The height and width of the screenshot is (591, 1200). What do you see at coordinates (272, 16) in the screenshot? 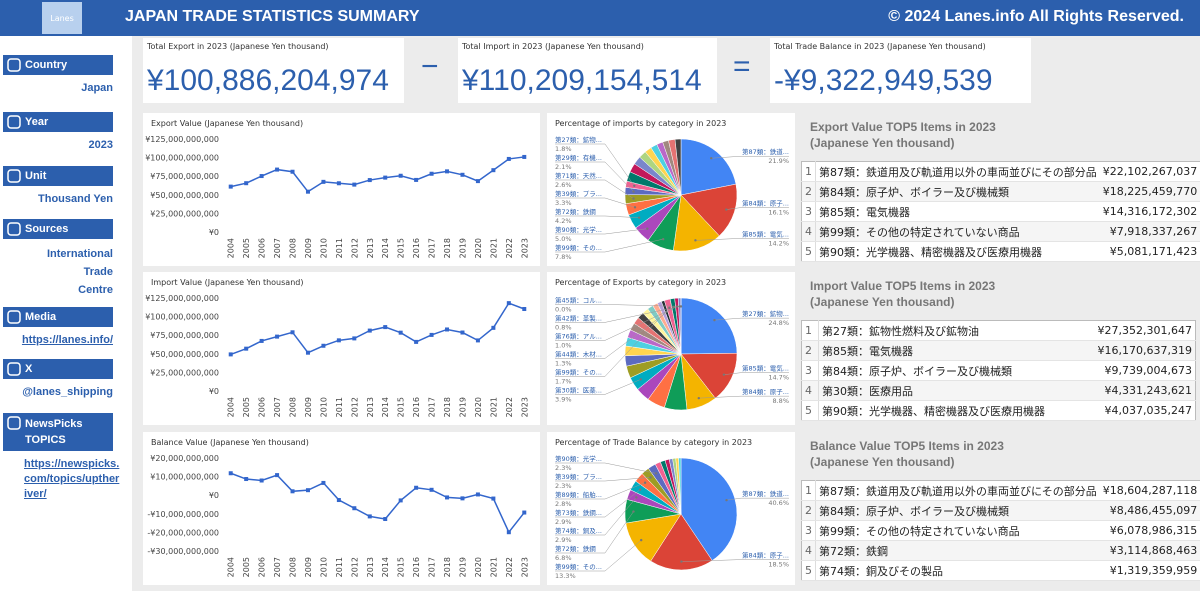
I see `page-title: JAPAN TRADE STATISTICS SUMMARY` at bounding box center [272, 16].